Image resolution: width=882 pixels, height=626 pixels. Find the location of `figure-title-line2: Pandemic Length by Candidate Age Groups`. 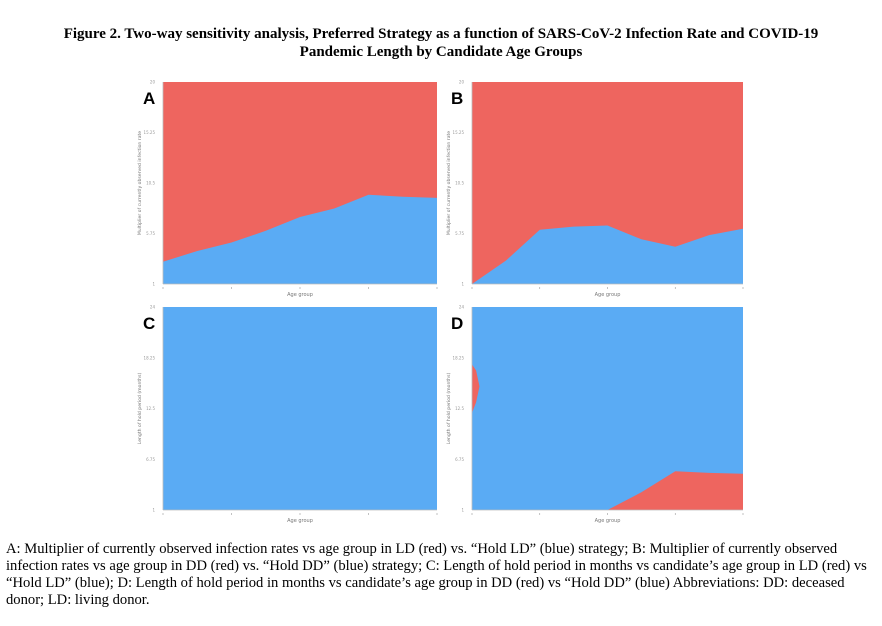

figure-title-line2: Pandemic Length by Candidate Age Groups is located at coordinates (441, 52).